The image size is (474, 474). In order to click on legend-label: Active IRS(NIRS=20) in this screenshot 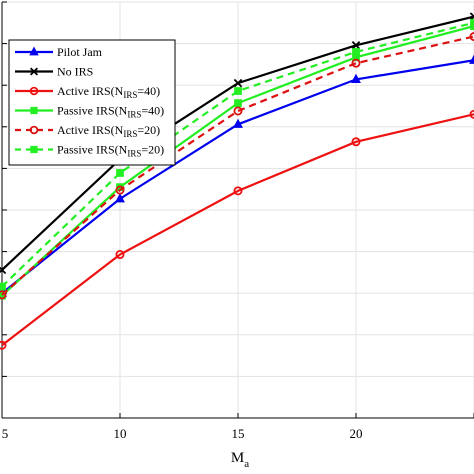, I will do `click(108, 131)`.